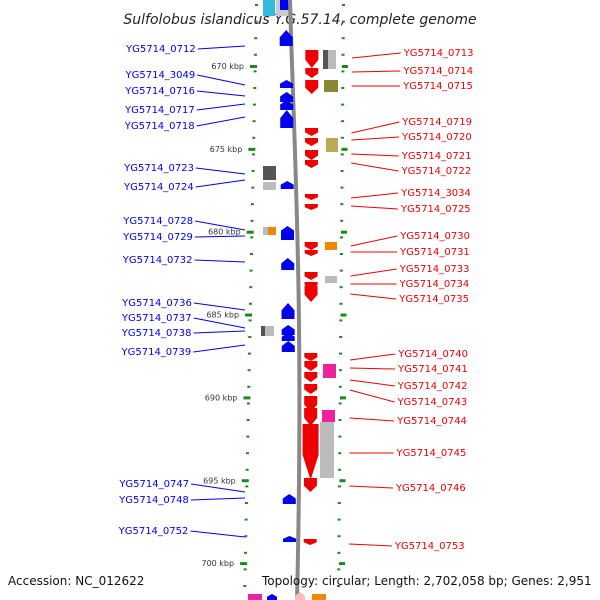  Describe the element at coordinates (406, 546) in the screenshot. I see `forward-gene-label: YG5714_0753` at that location.